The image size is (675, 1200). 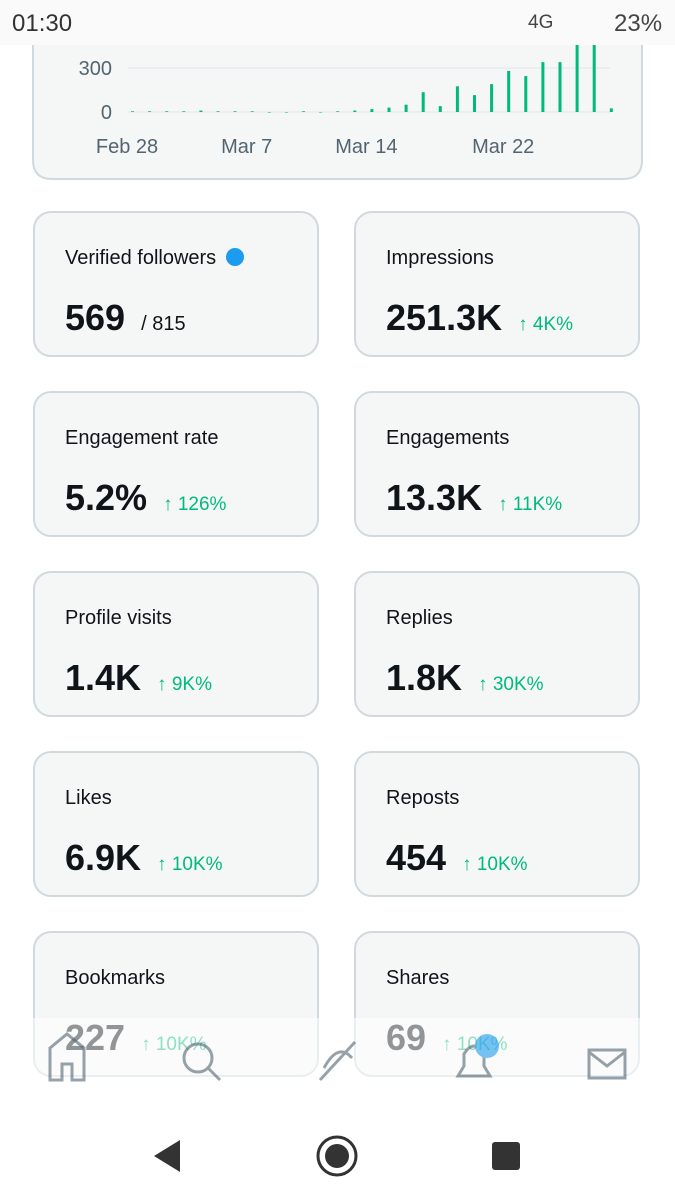 I want to click on home-dot, so click(x=337, y=1156).